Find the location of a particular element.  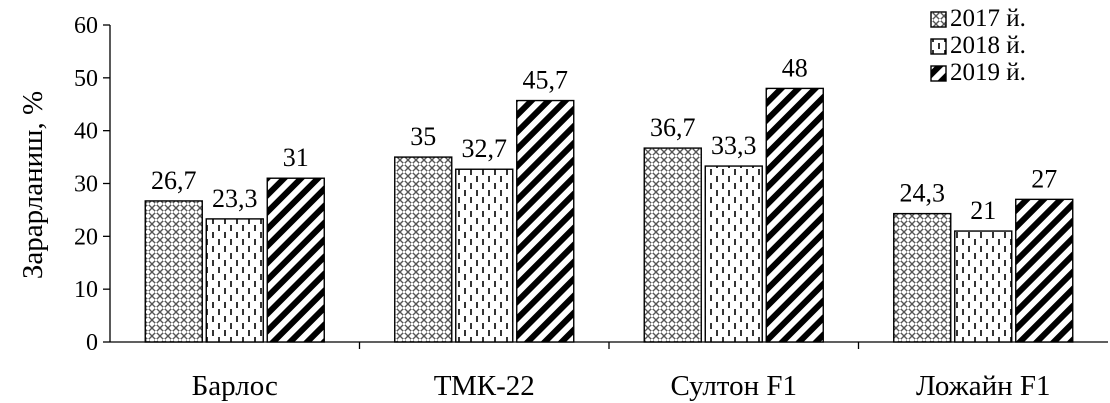

data-label: 35 is located at coordinates (423, 136).